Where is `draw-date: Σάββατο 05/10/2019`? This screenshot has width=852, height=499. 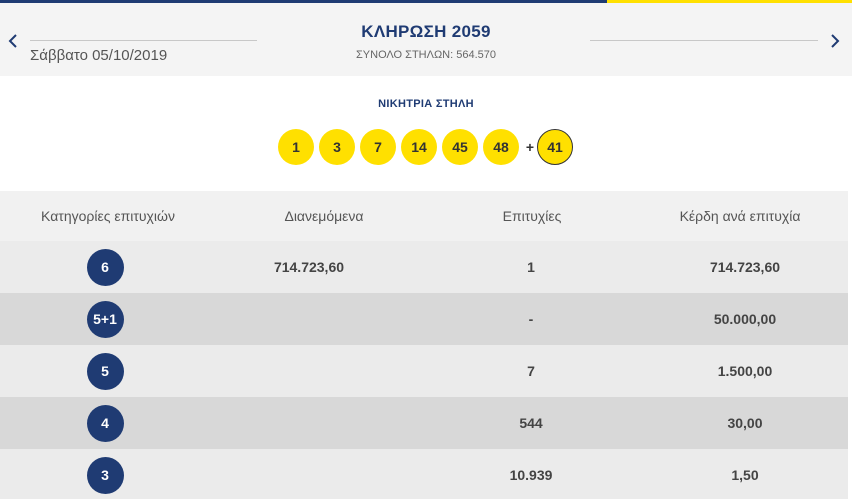 draw-date: Σάββατο 05/10/2019 is located at coordinates (99, 55).